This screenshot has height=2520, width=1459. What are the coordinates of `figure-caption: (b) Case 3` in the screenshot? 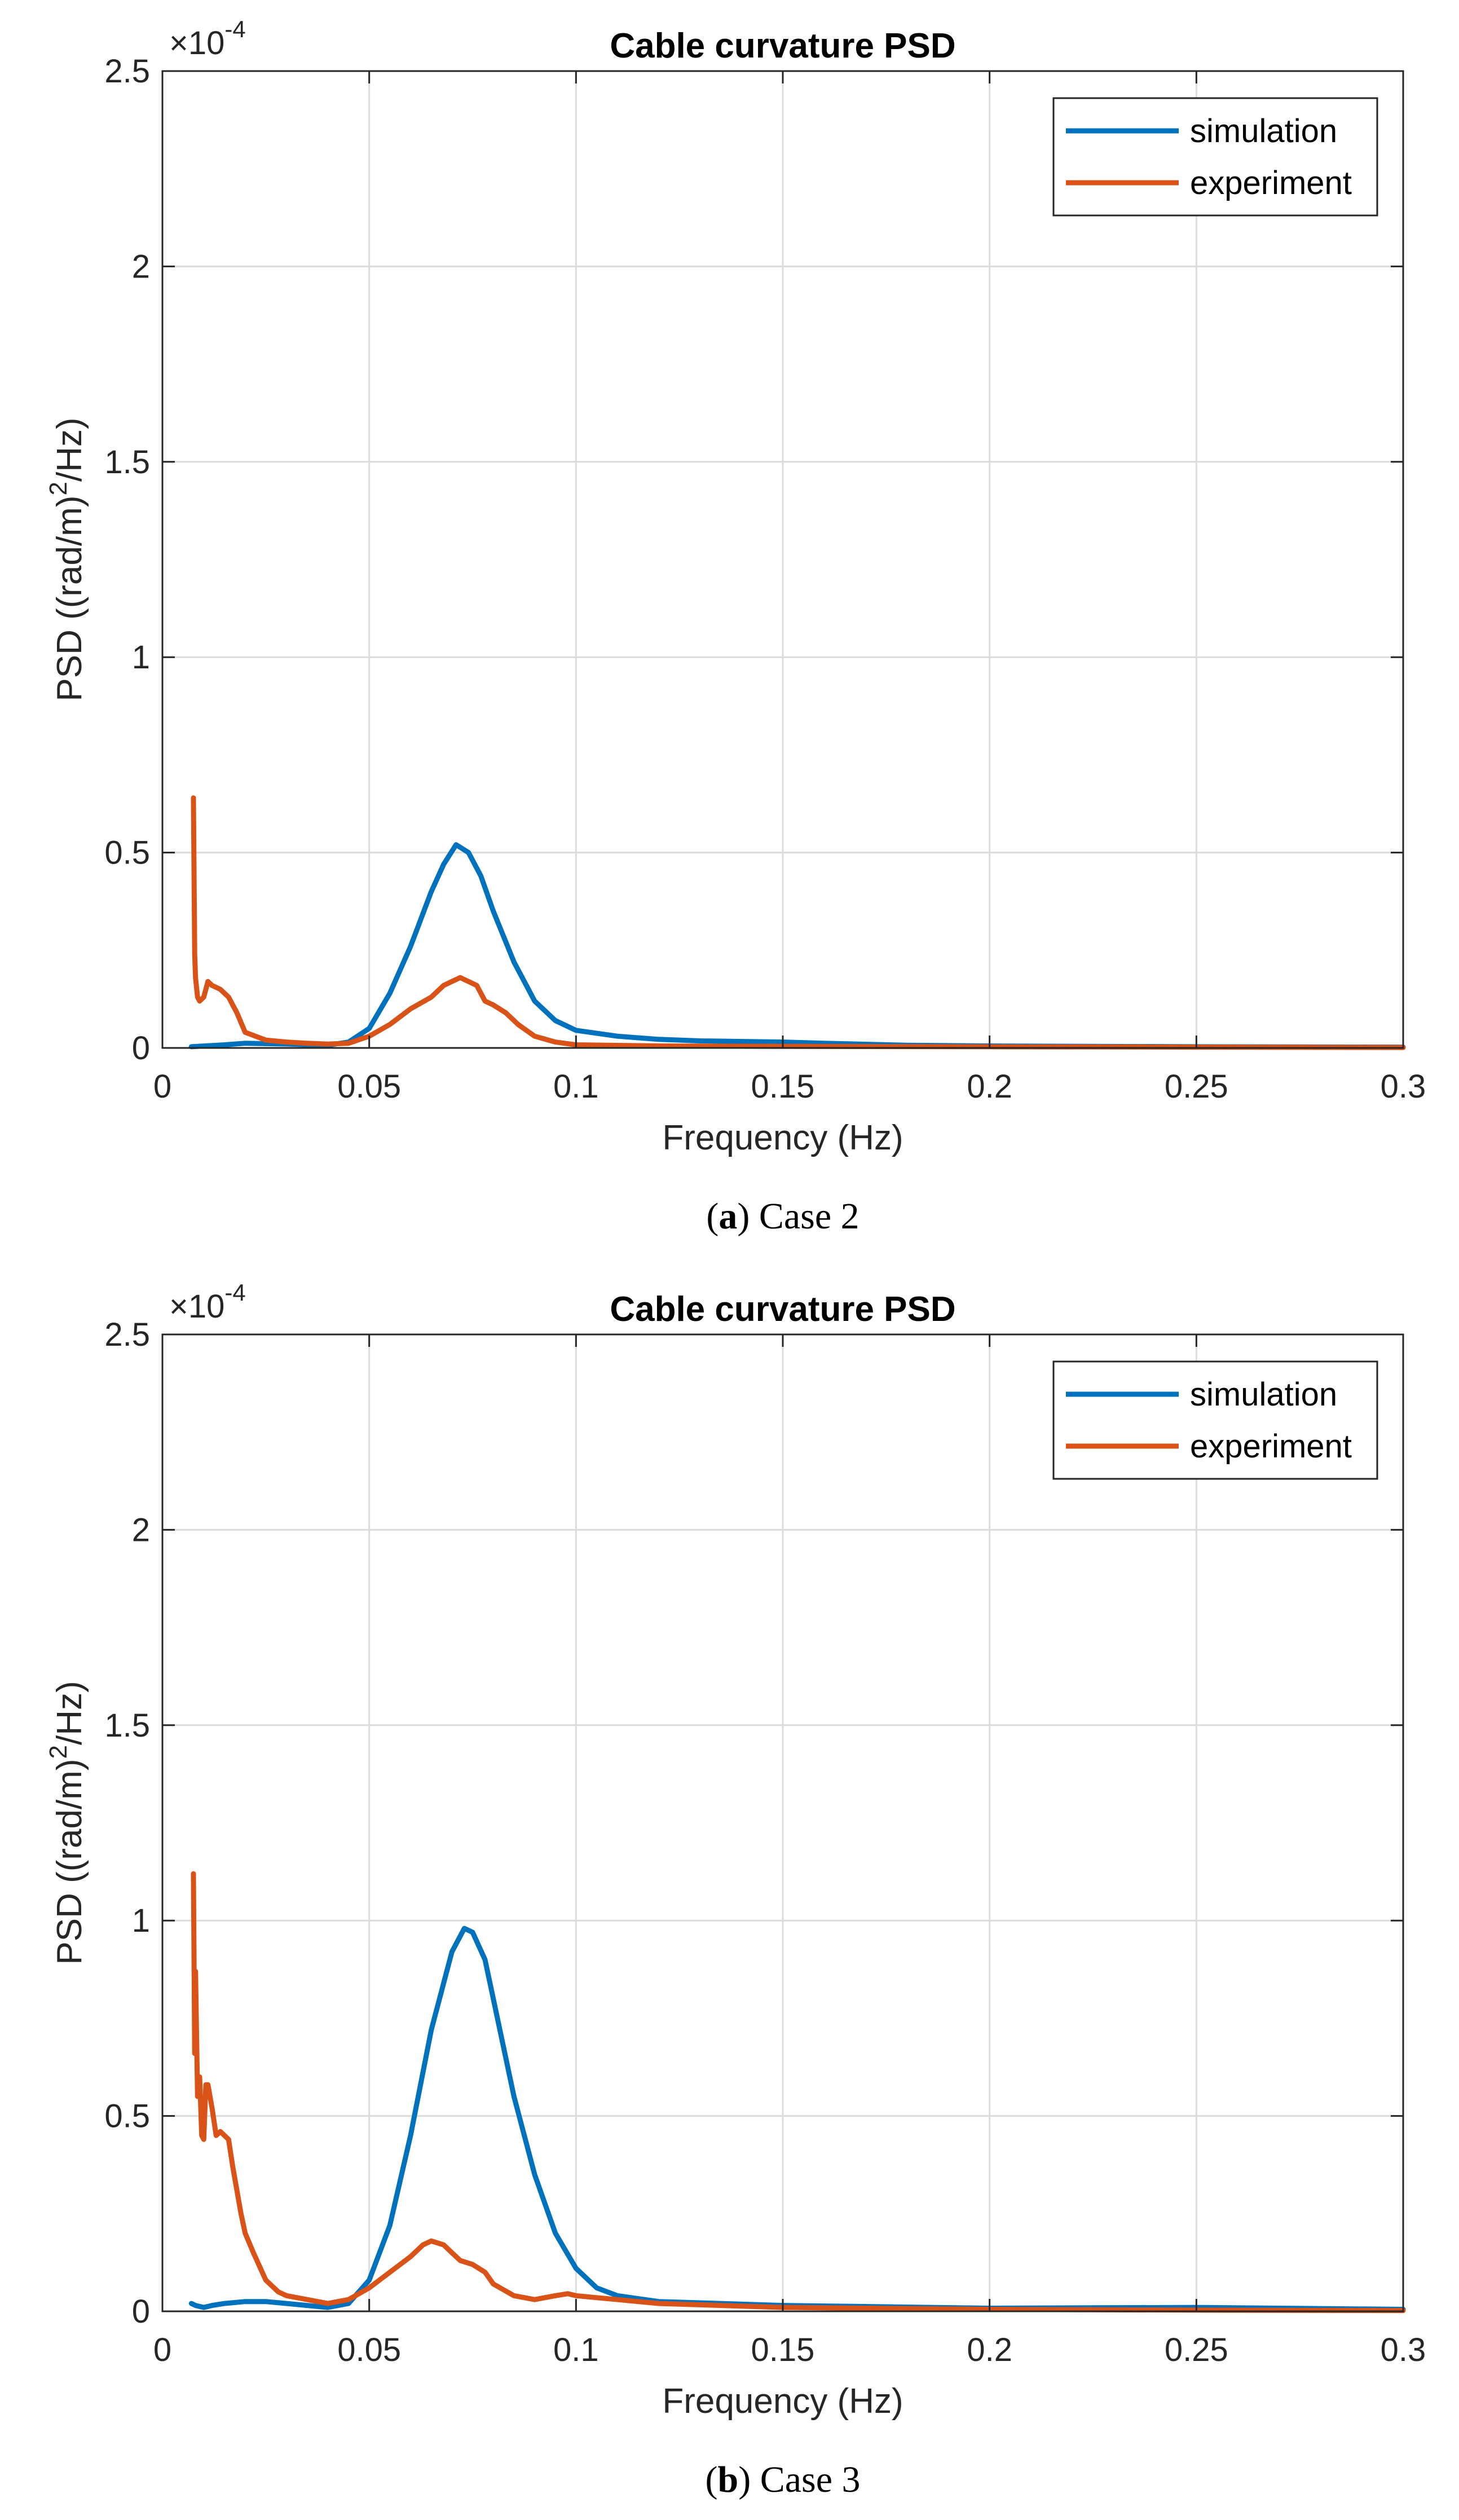 It's located at (784, 2479).